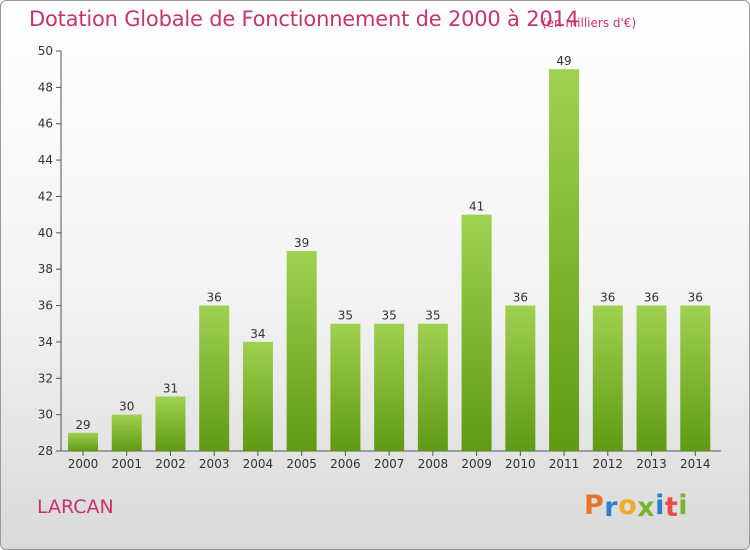 The width and height of the screenshot is (750, 550). What do you see at coordinates (651, 464) in the screenshot?
I see `x-tick-label: 2013` at bounding box center [651, 464].